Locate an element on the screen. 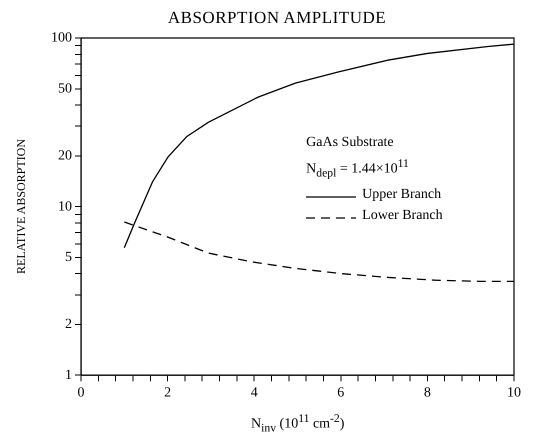  x-tick-label: 2 is located at coordinates (168, 392).